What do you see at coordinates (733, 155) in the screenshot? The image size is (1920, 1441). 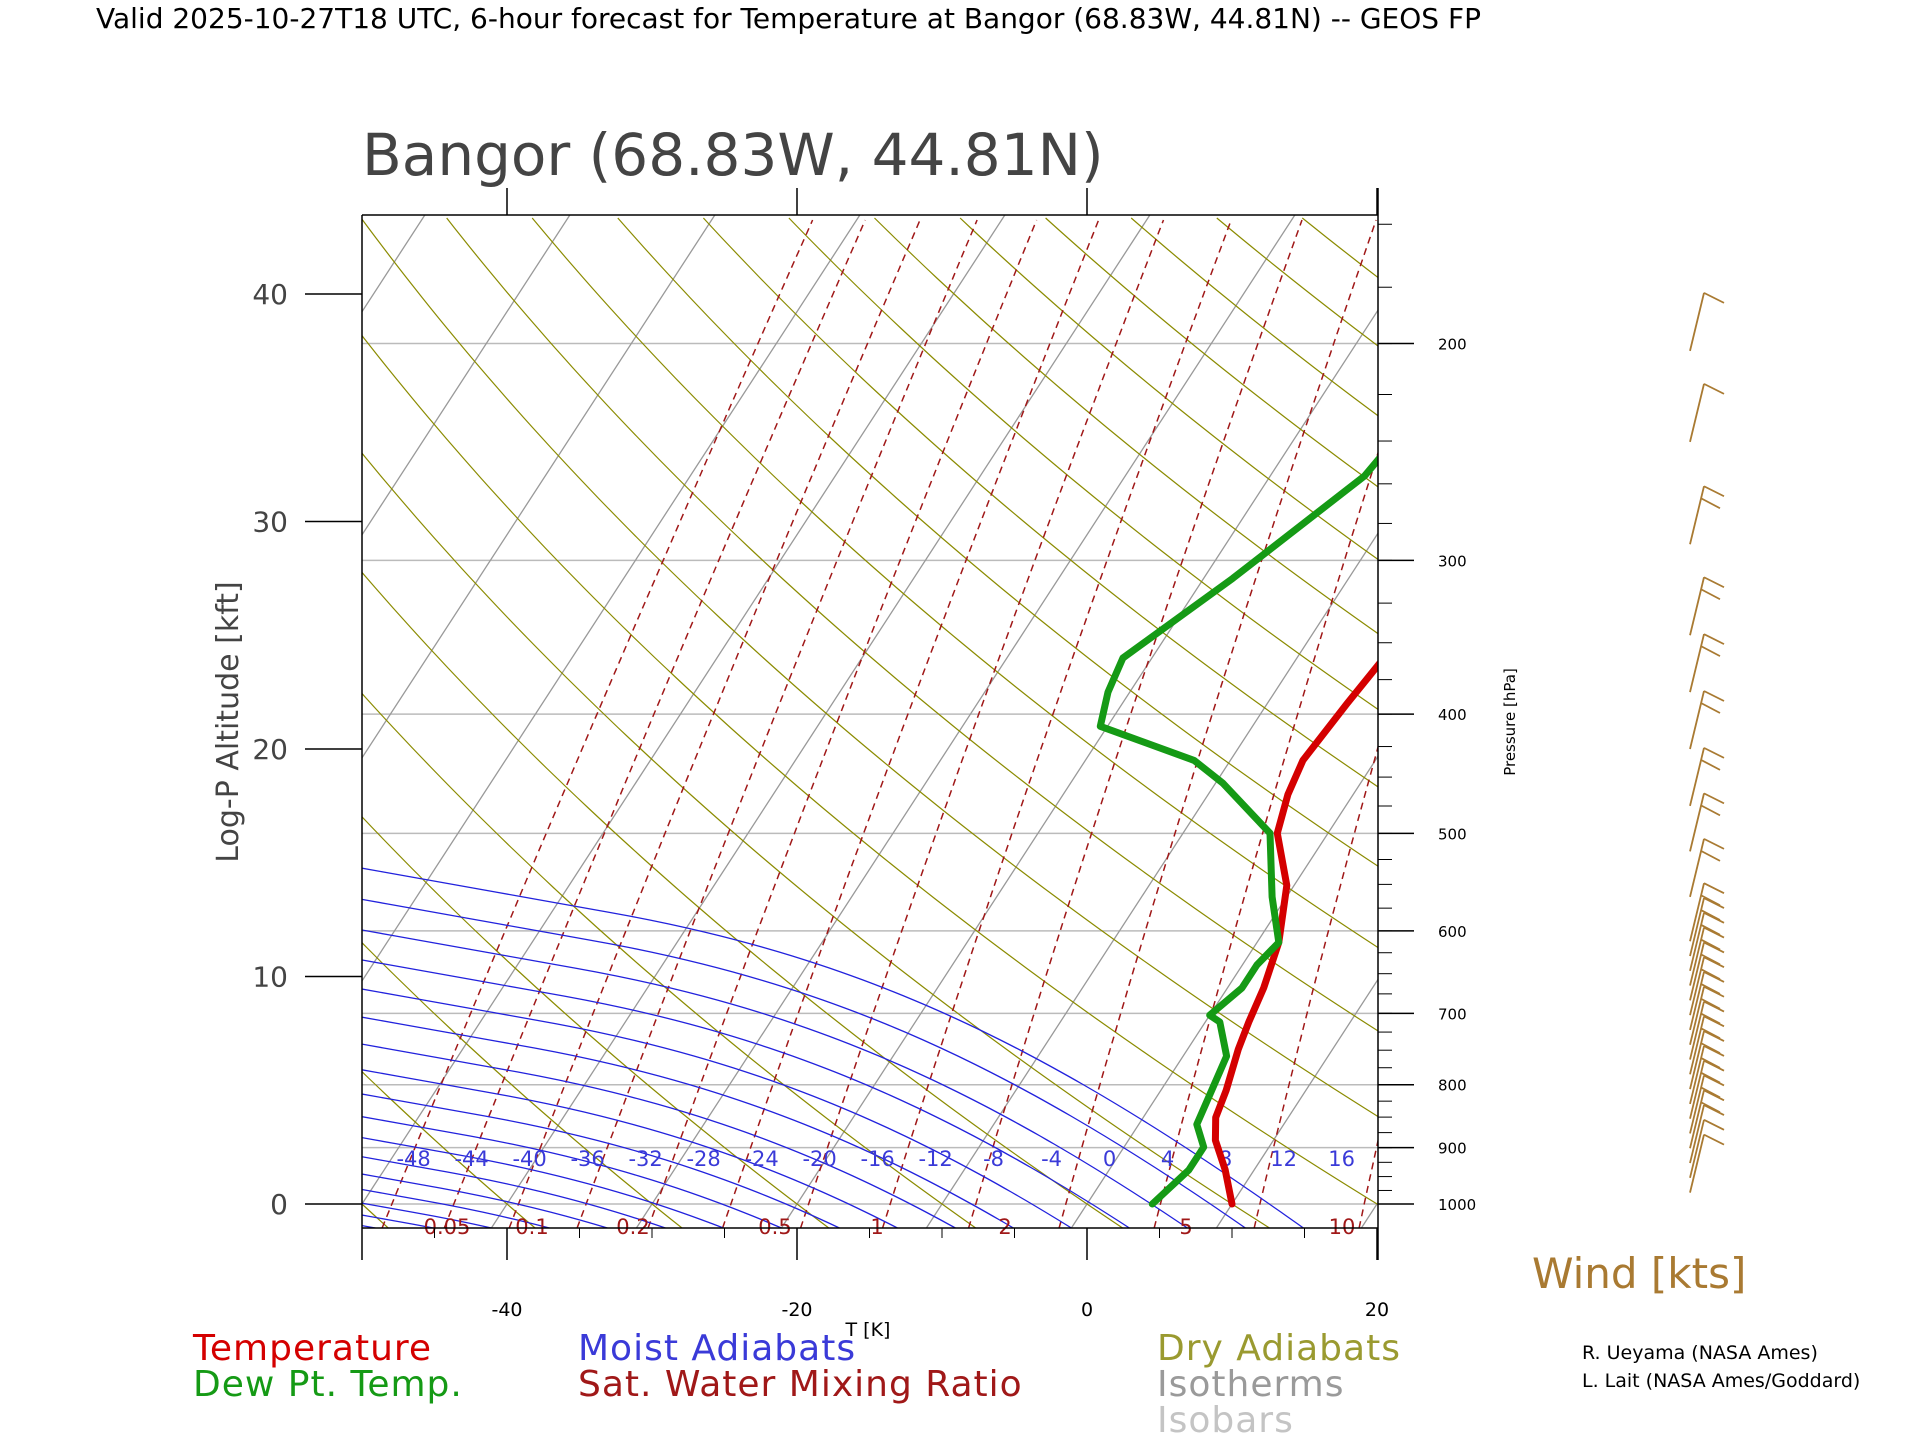 I see `chart-title: Bangor (68.83W, 44.81N)` at bounding box center [733, 155].